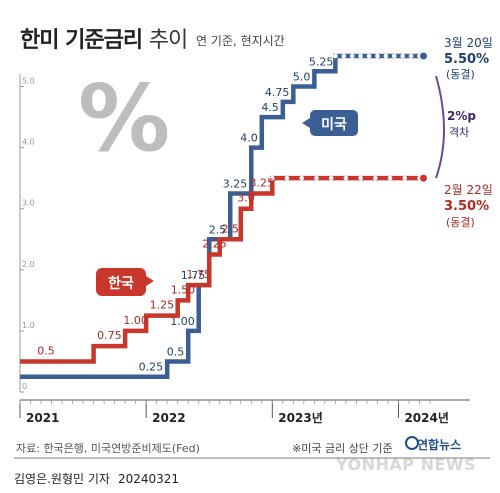 This screenshot has height=493, width=500. What do you see at coordinates (406, 464) in the screenshot?
I see `watermark: YONHAP NEWS` at bounding box center [406, 464].